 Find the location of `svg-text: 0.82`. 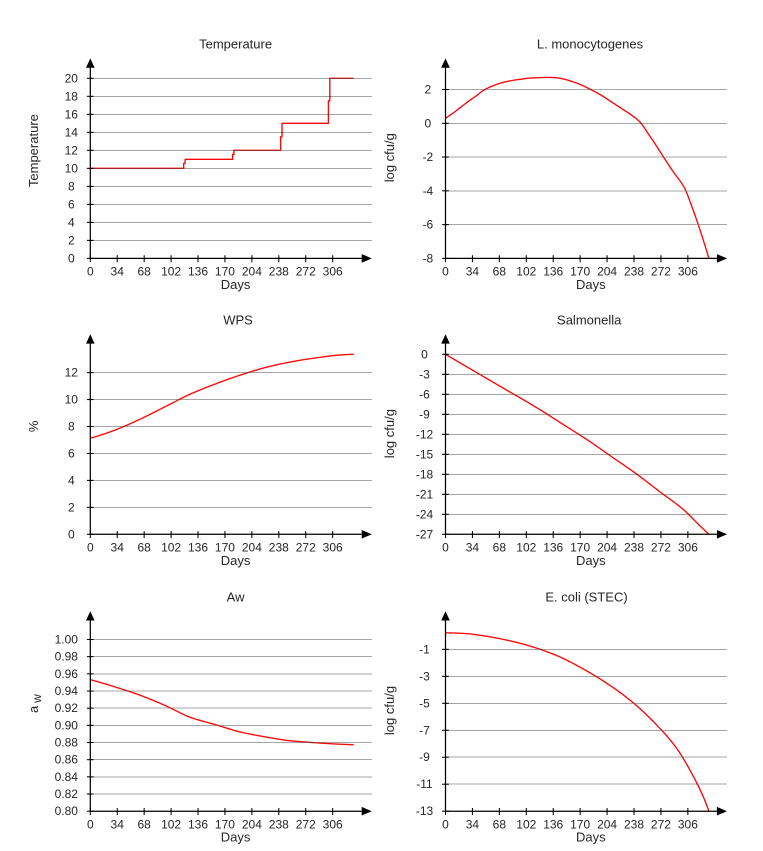

svg-text: 0.82 is located at coordinates (67, 794).